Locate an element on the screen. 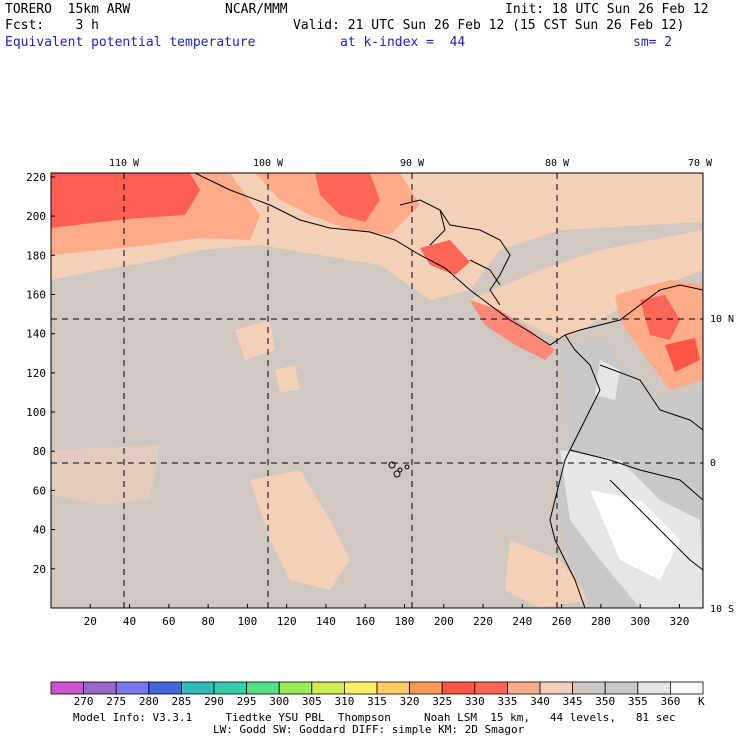  x-tick-label: 40 is located at coordinates (129, 621).